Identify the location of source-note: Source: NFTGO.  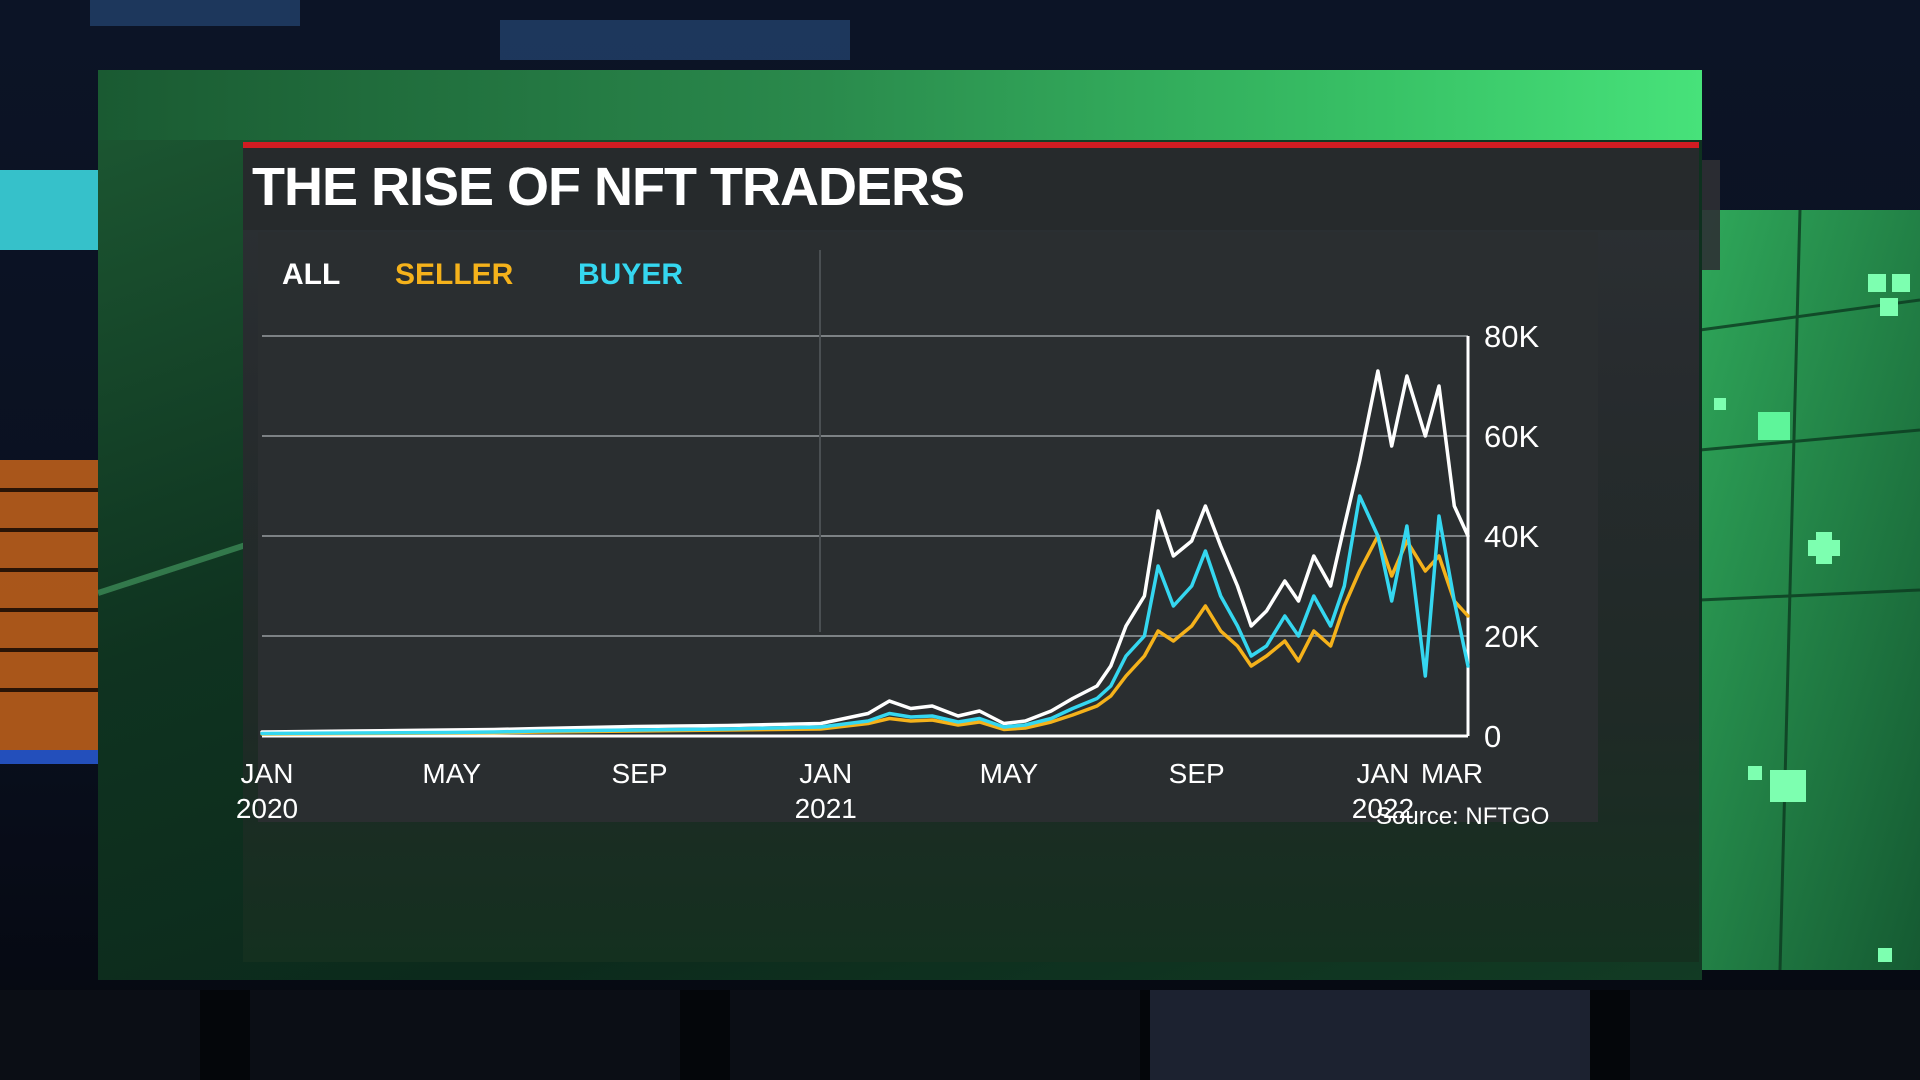
(1463, 816).